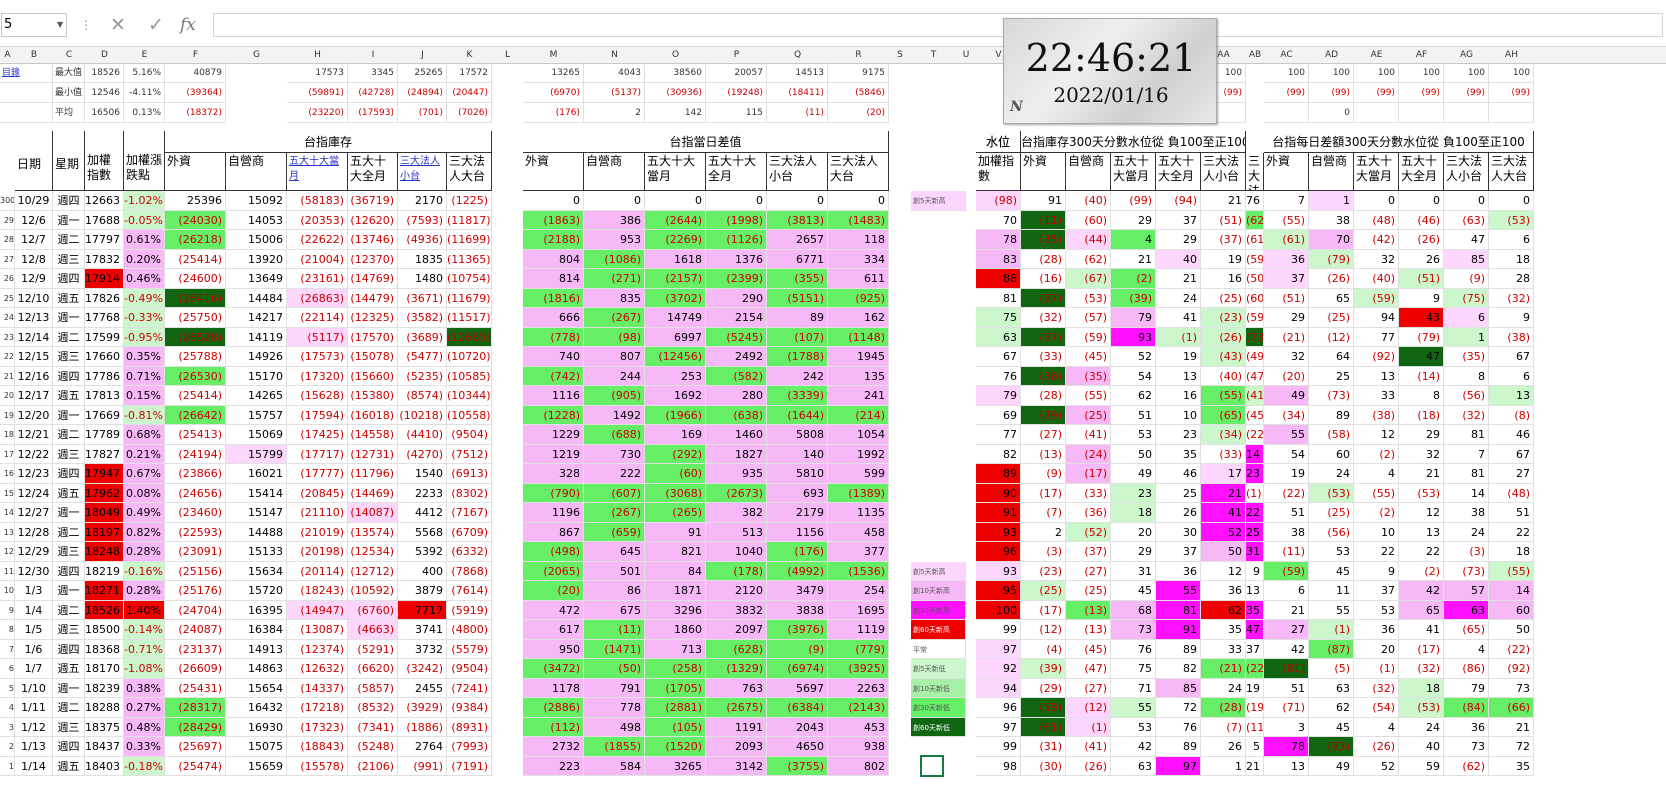 This screenshot has width=1666, height=794. What do you see at coordinates (858, 376) in the screenshot?
I see `data-cell: 135` at bounding box center [858, 376].